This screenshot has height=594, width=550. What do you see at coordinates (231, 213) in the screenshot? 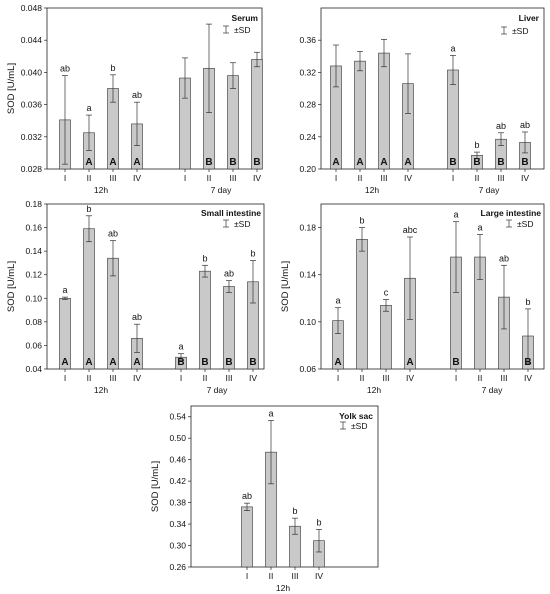
I see `chart-title: Small intestine` at bounding box center [231, 213].